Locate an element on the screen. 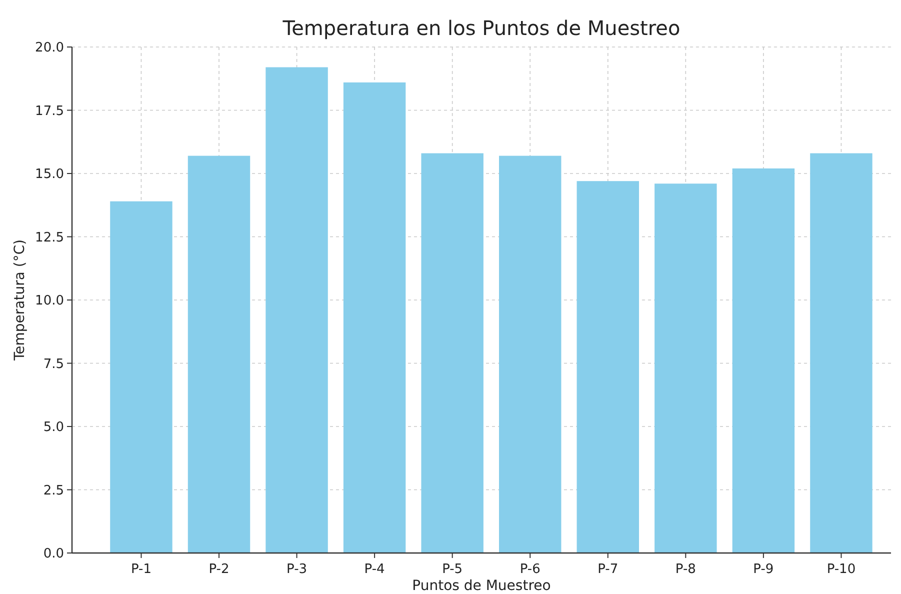 The image size is (901, 594). y-tick-label: 2.5 is located at coordinates (53, 490).